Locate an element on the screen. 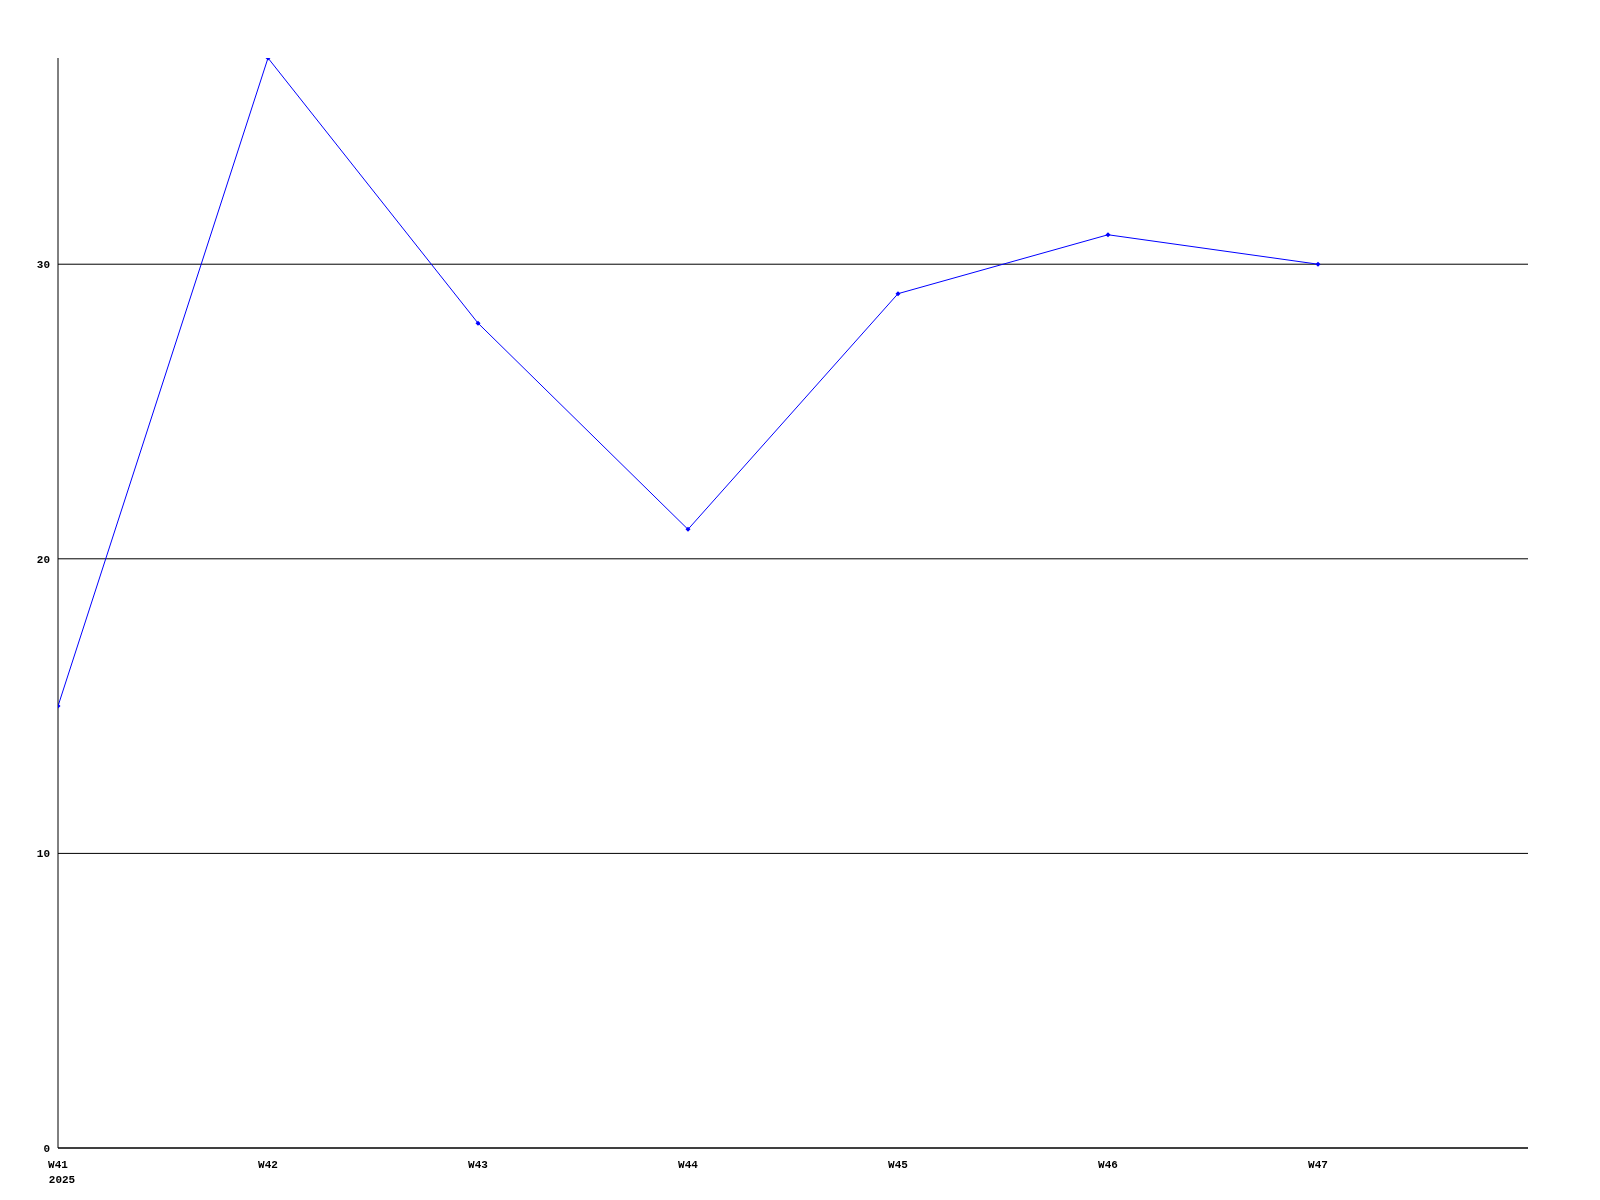 The width and height of the screenshot is (1600, 1200). y-tick-label: 10 is located at coordinates (43, 854).